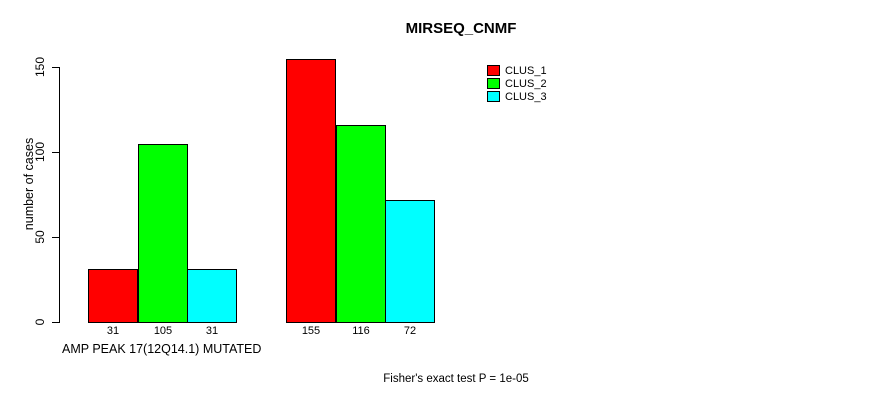 This screenshot has width=890, height=400. What do you see at coordinates (361, 331) in the screenshot?
I see `bar-value-label: 116` at bounding box center [361, 331].